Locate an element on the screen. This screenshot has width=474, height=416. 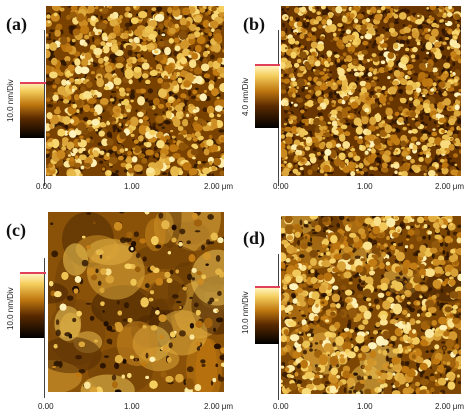
tick-c-1: 1.00 is located at coordinates (132, 406).